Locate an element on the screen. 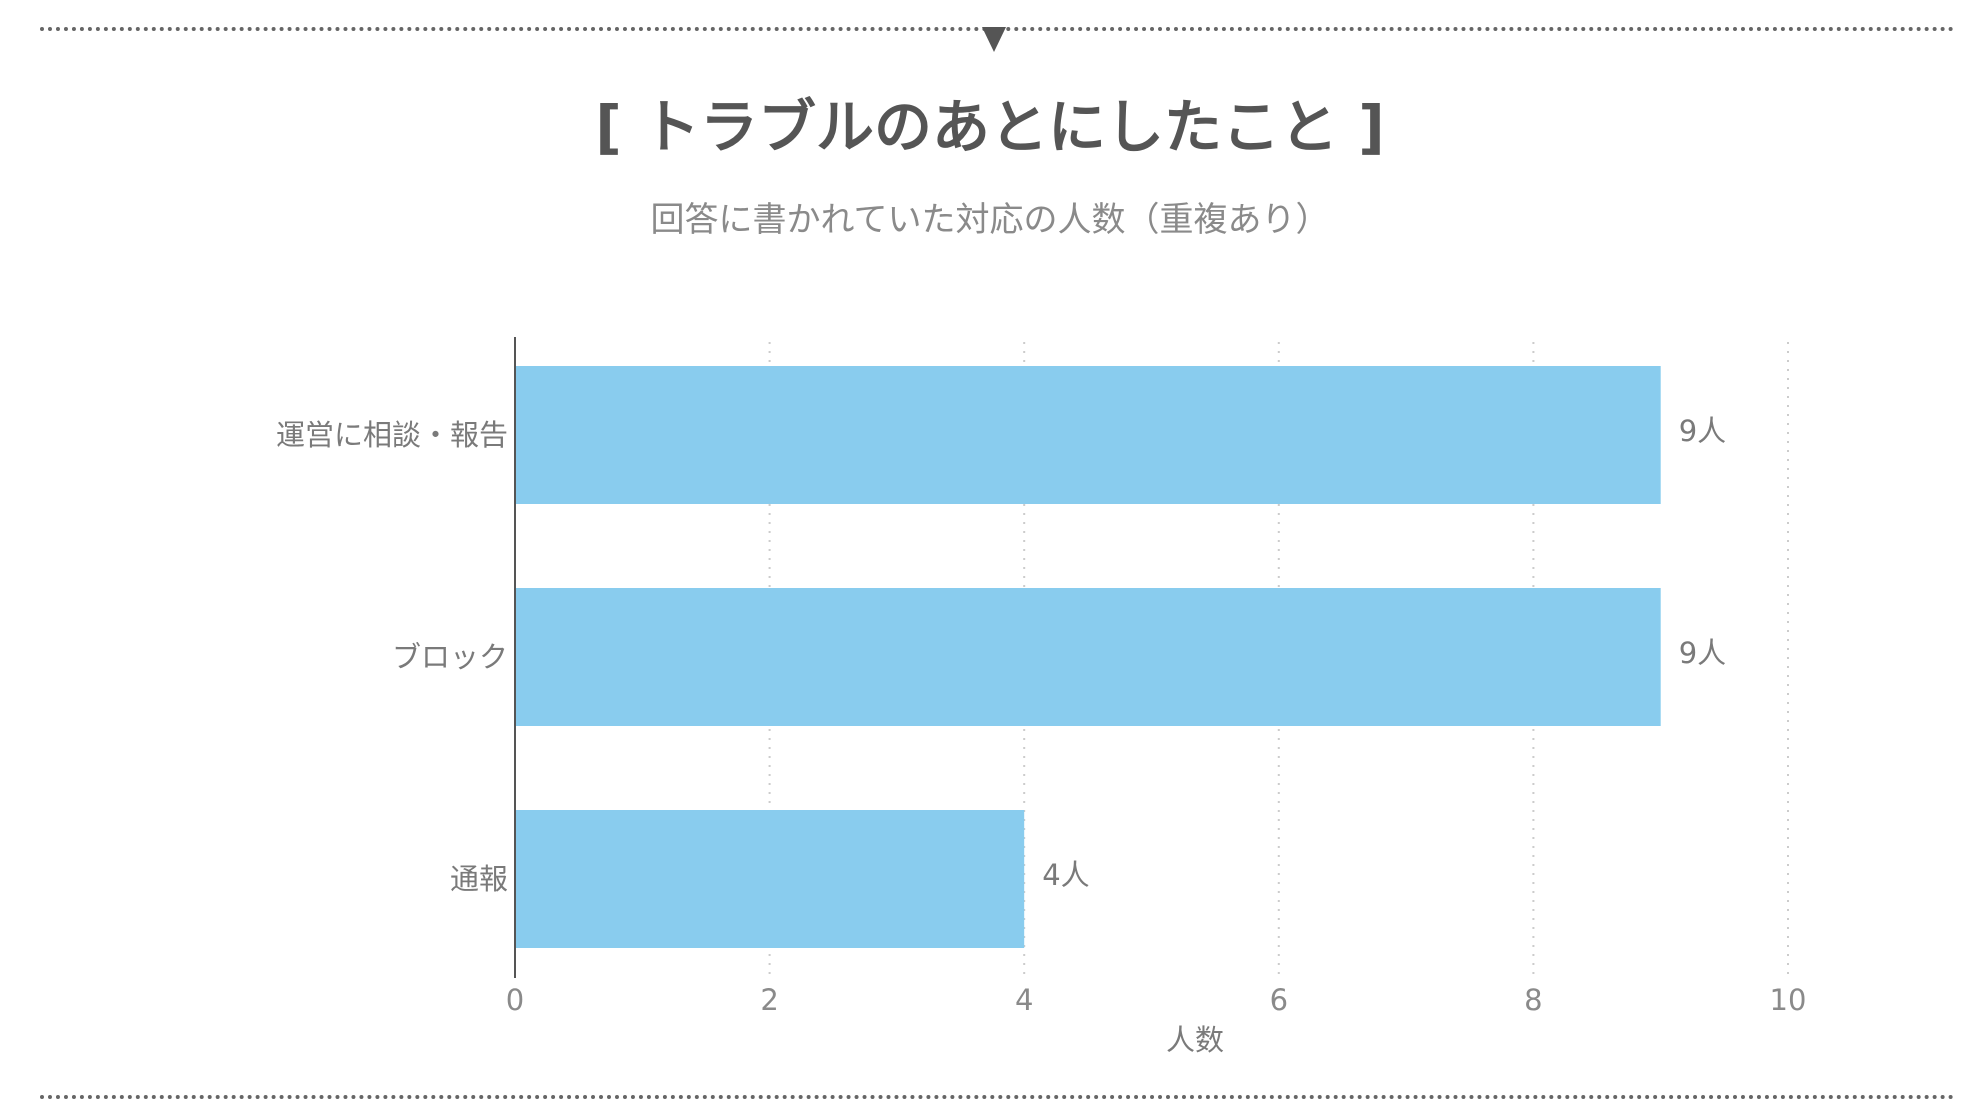 The image size is (1980, 1120). value-label: 4人 is located at coordinates (1066, 875).